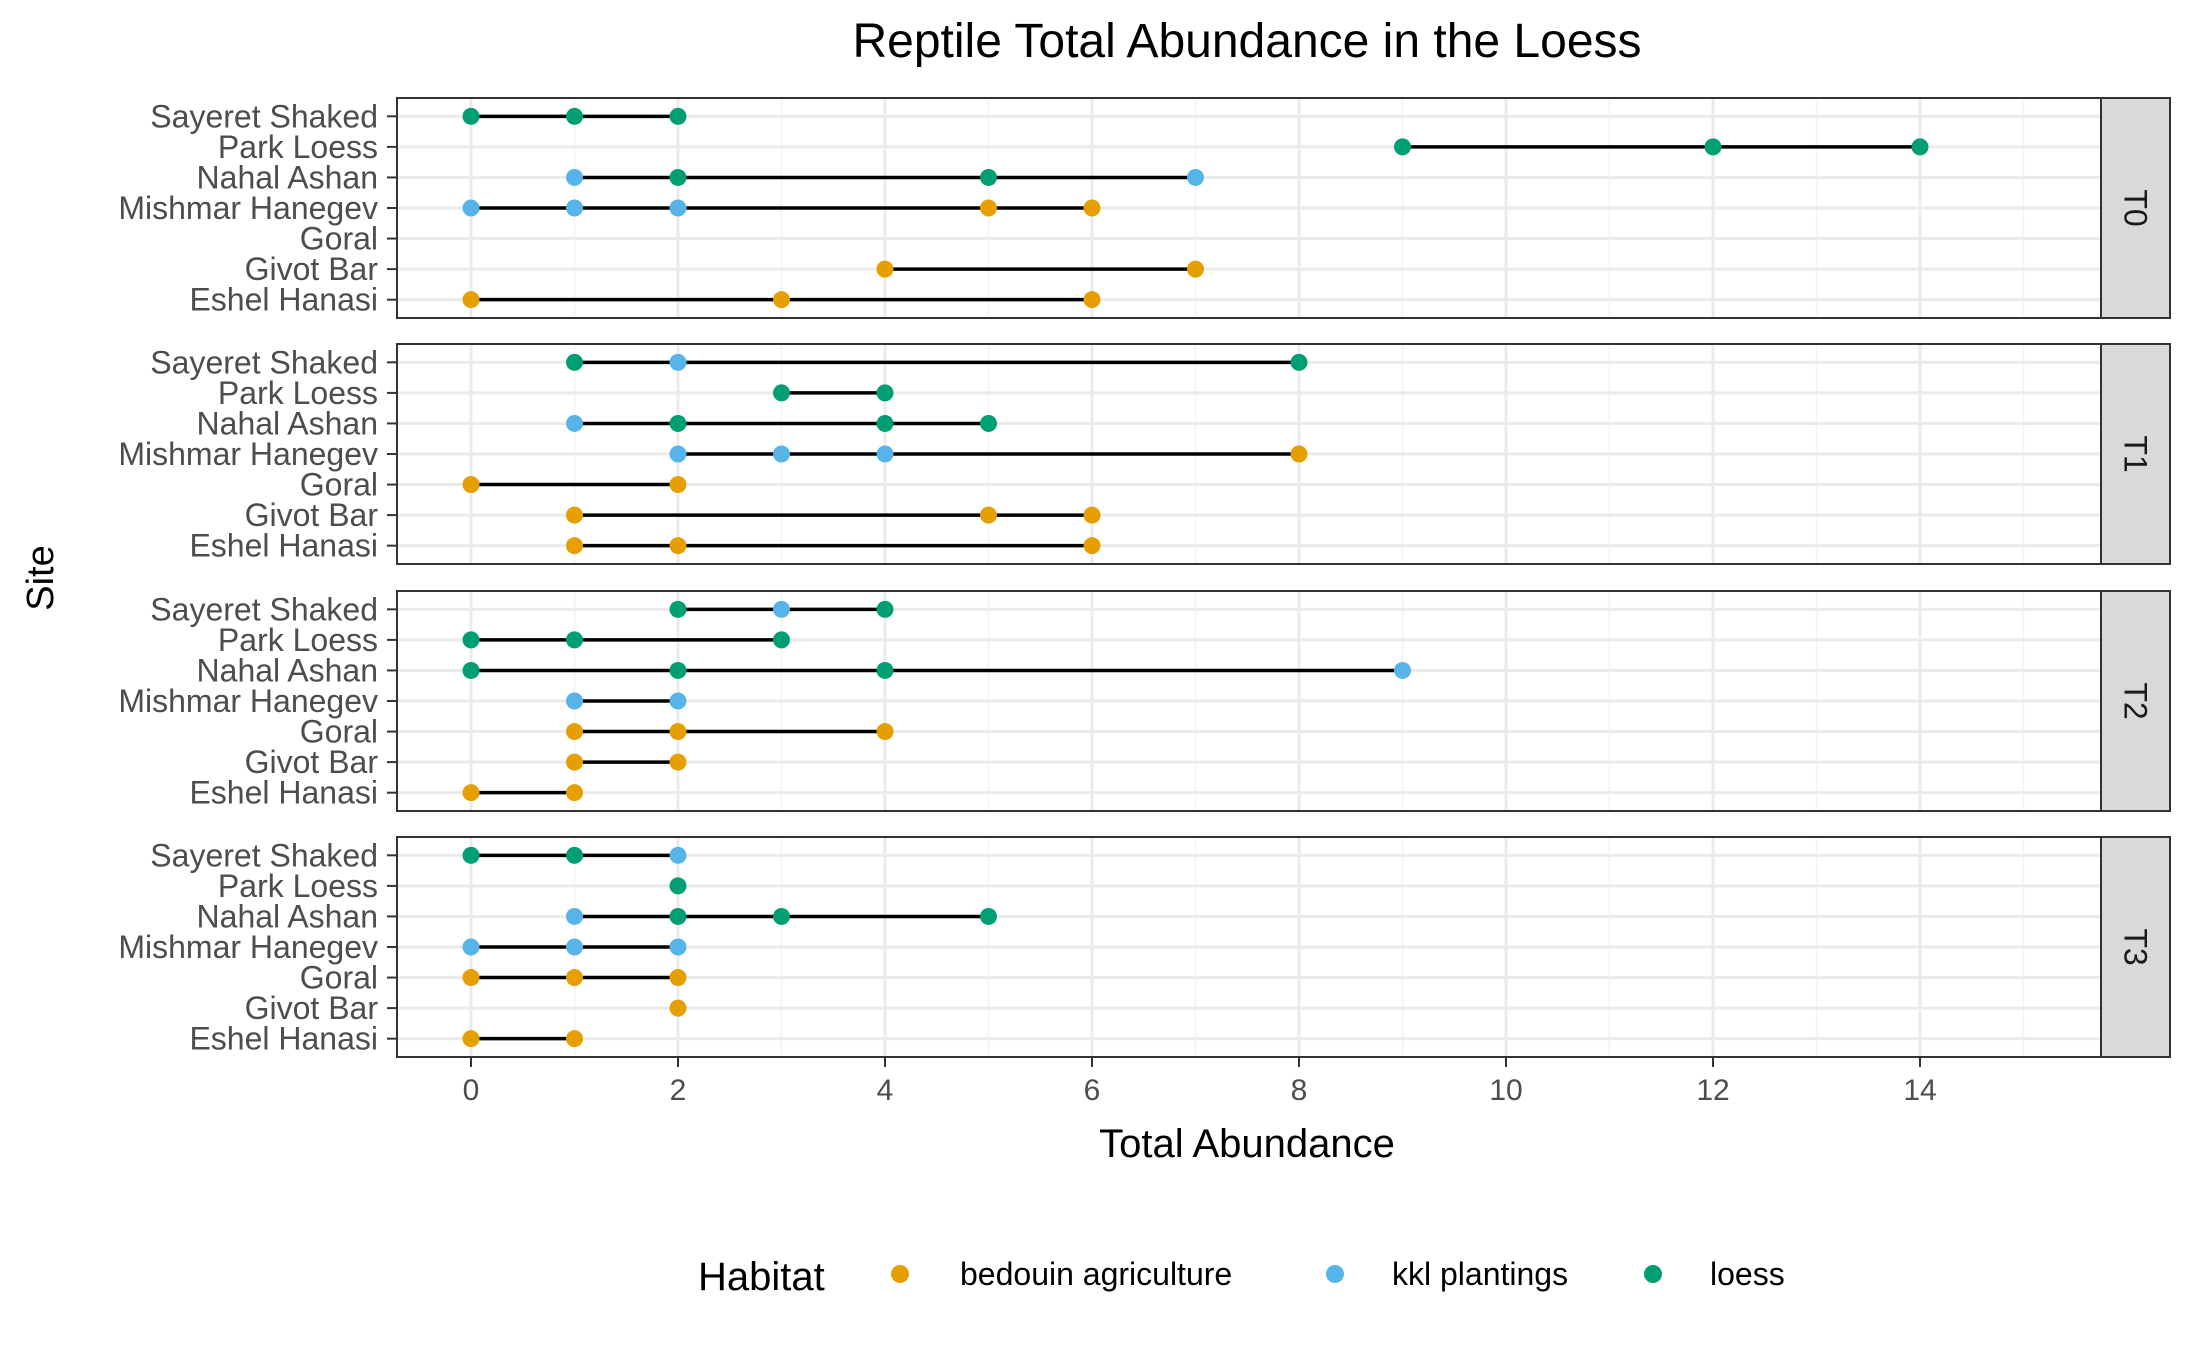 The height and width of the screenshot is (1350, 2187). Describe the element at coordinates (1299, 1090) in the screenshot. I see `x-tick-label: 8` at that location.